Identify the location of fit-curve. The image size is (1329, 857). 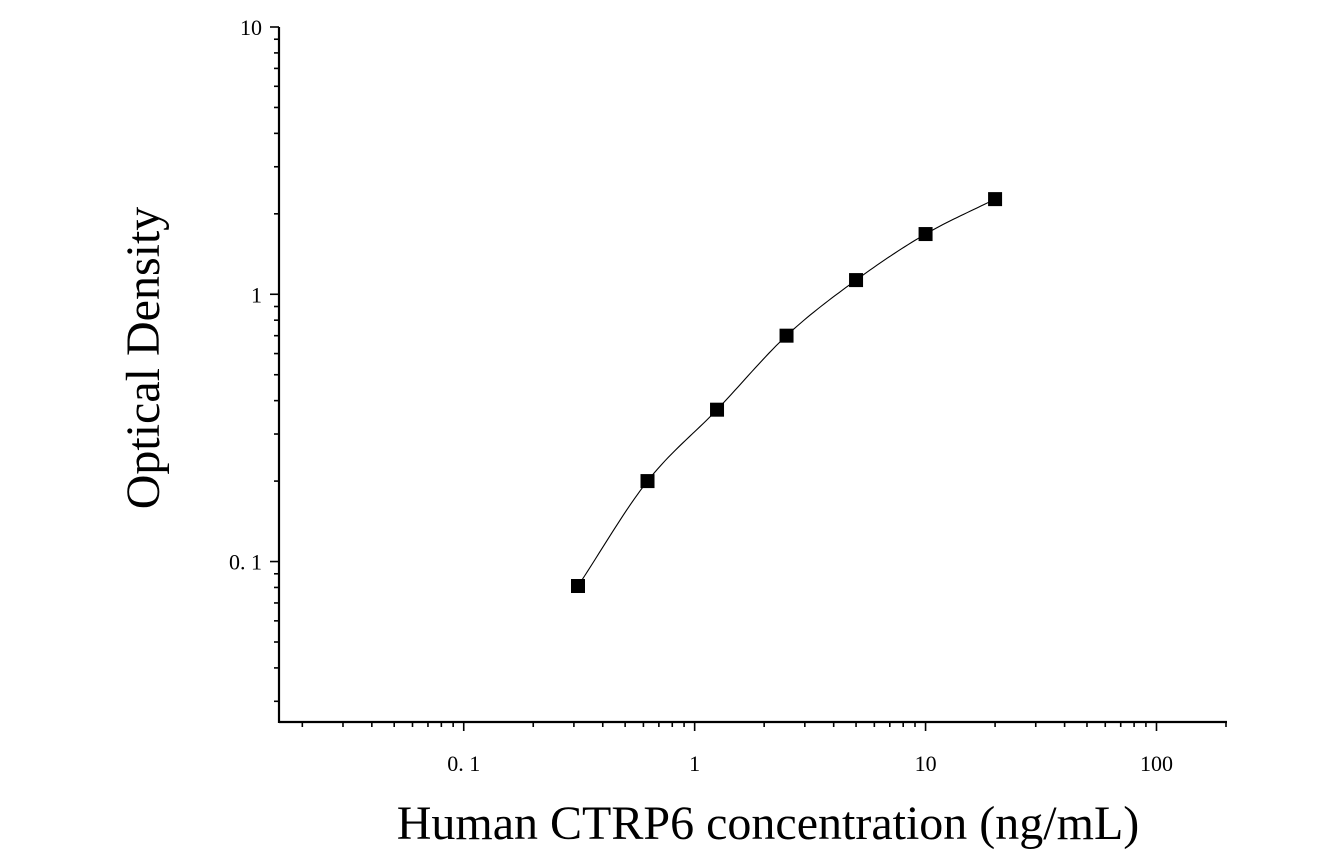
(786, 392).